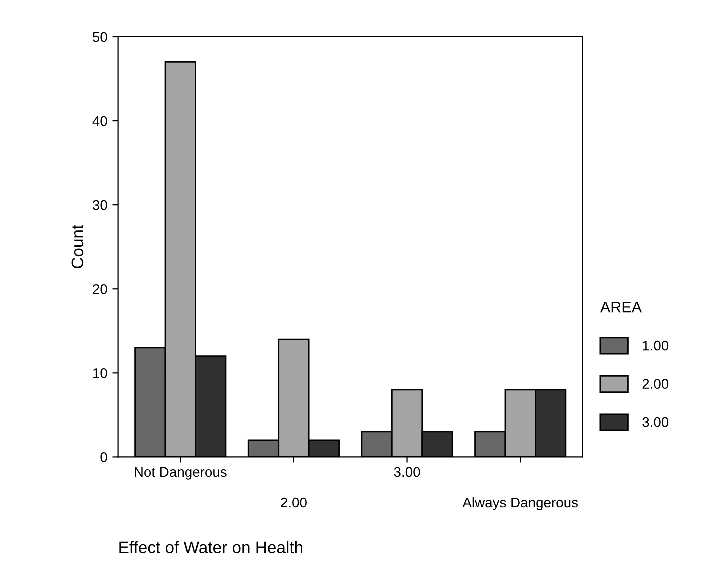 The width and height of the screenshot is (717, 578). I want to click on y-tick-label: 10, so click(101, 373).